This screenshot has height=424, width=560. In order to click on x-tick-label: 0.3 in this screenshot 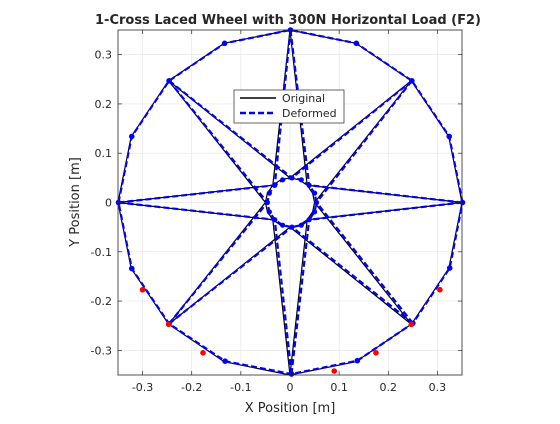, I will do `click(438, 387)`.